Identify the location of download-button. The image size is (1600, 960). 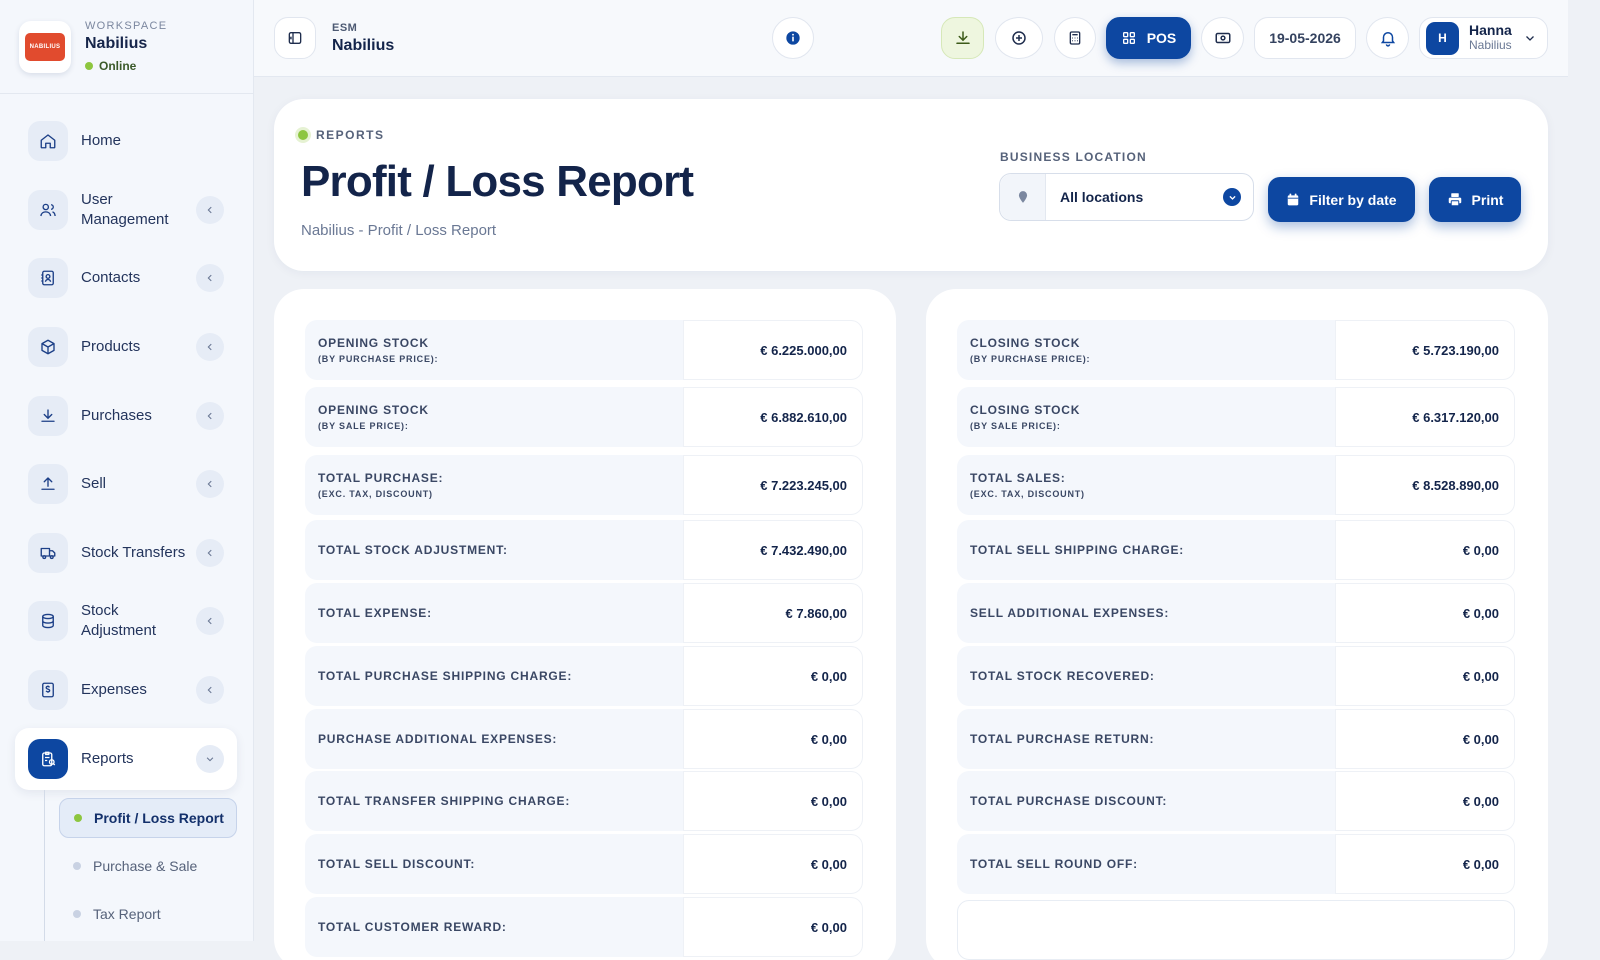
(962, 38).